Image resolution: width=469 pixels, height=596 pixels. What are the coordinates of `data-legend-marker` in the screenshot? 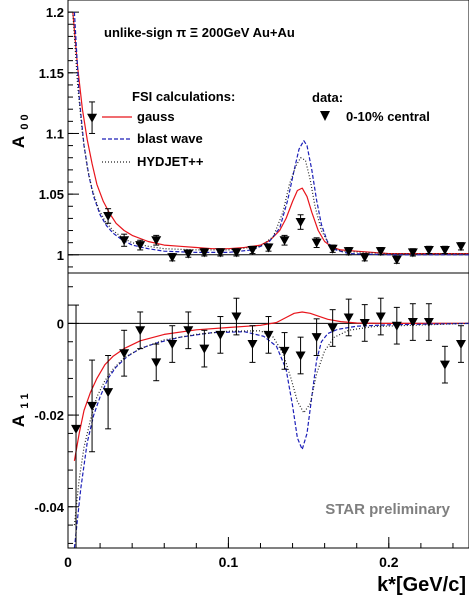 It's located at (325, 116).